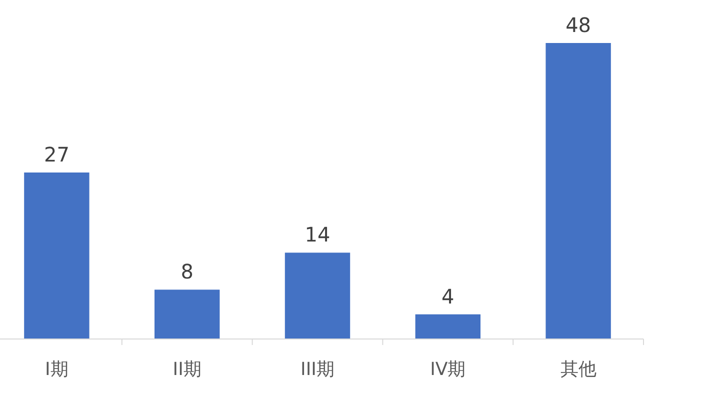 This screenshot has width=726, height=406. I want to click on data-label: 48, so click(579, 25).